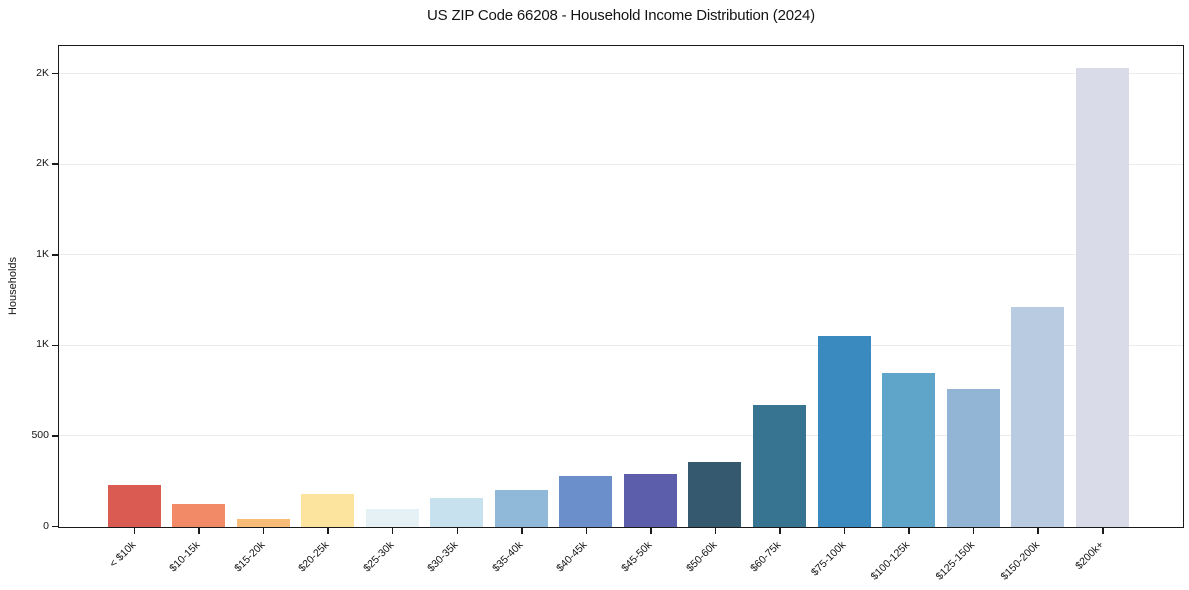  I want to click on x-tick-label: $20-25k, so click(314, 556).